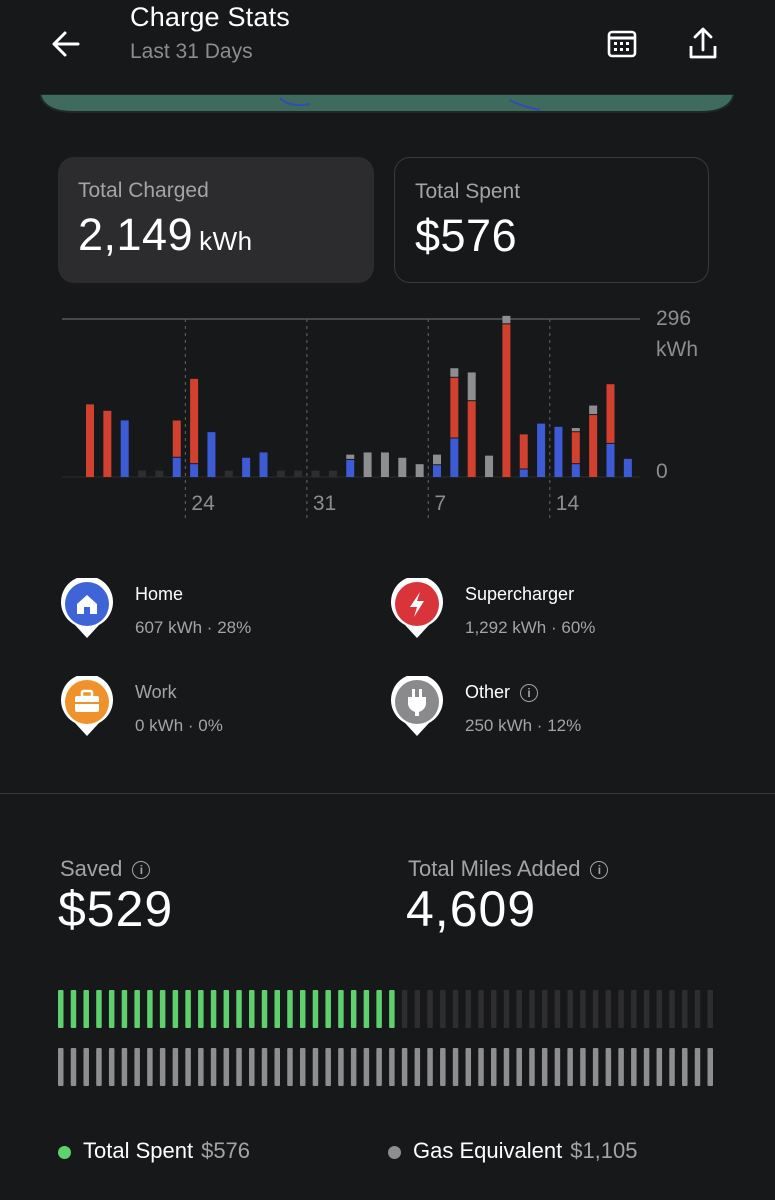 This screenshot has width=775, height=1200. I want to click on calendar-button, so click(622, 44).